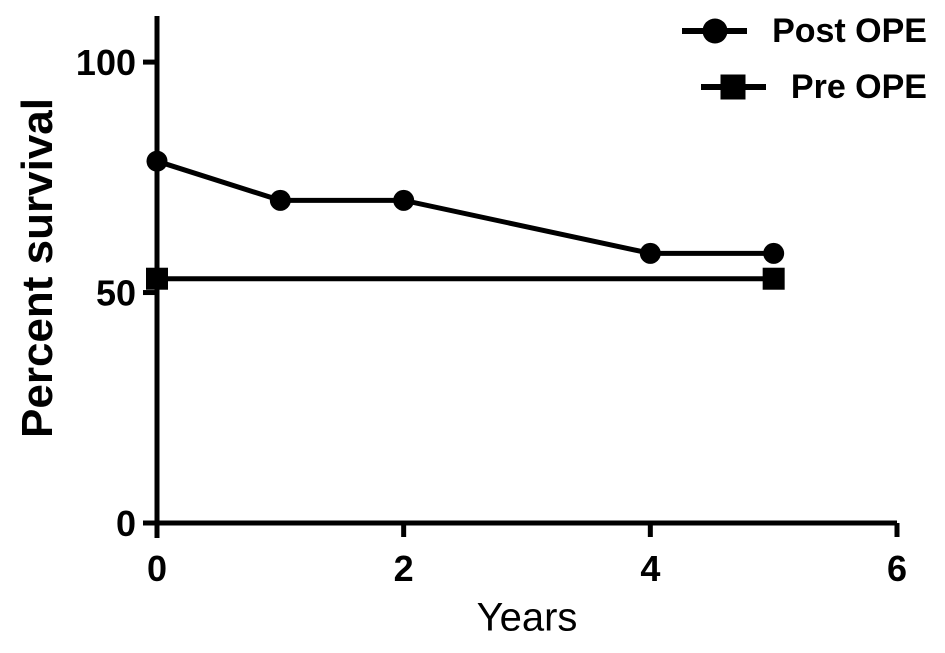 This screenshot has height=653, width=945. Describe the element at coordinates (650, 568) in the screenshot. I see `x-tick-label: 4` at that location.